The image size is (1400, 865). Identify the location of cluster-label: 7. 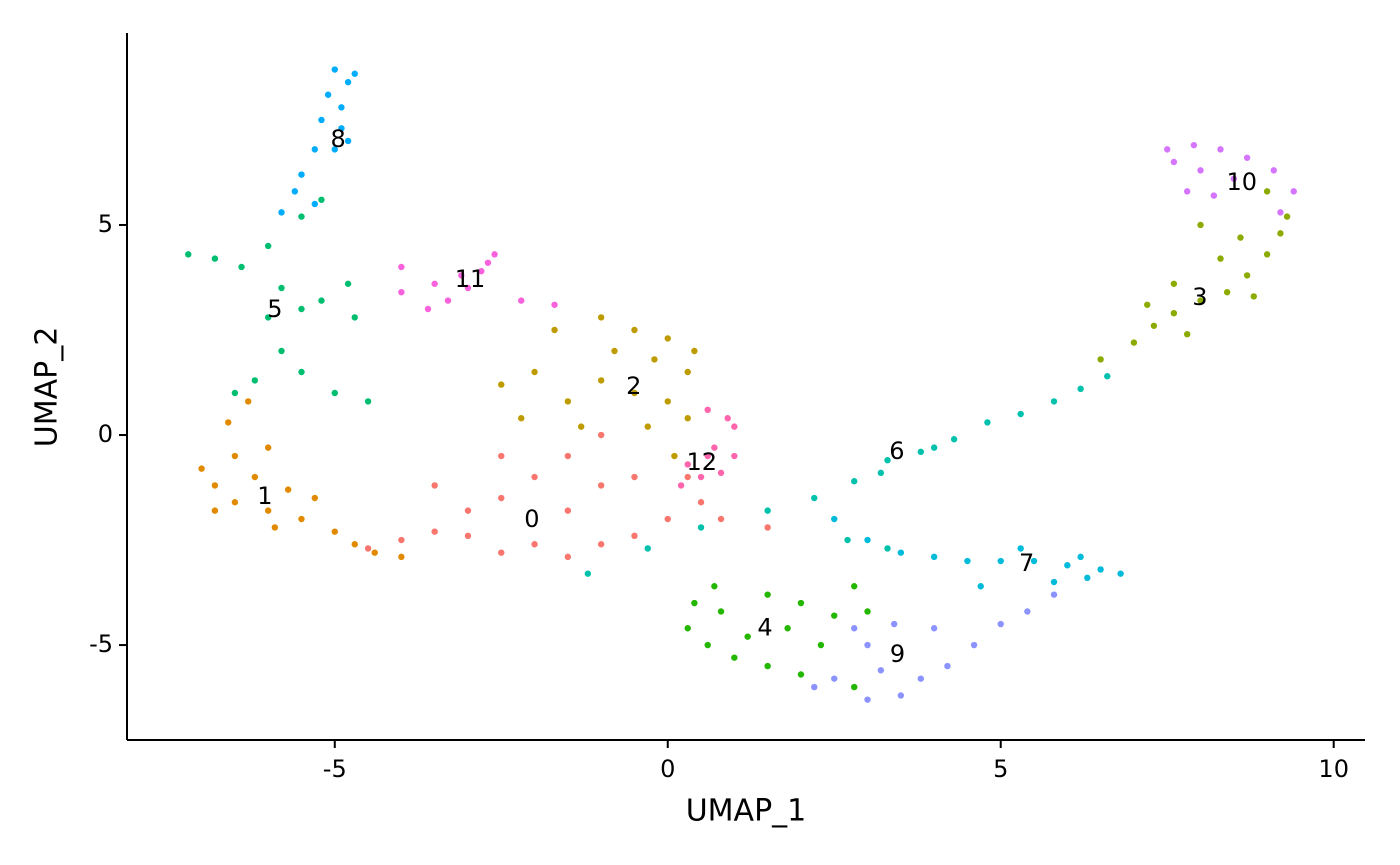
(1026, 563).